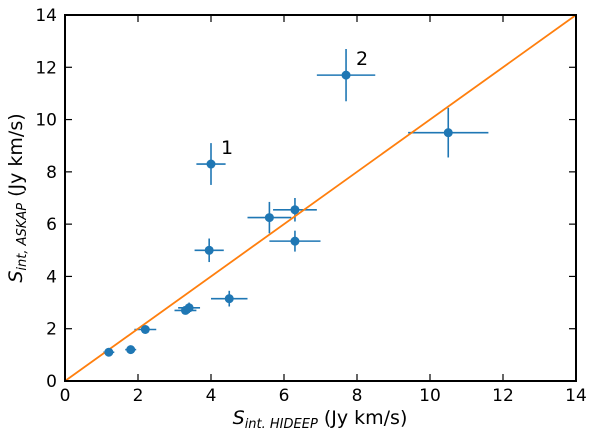 Image resolution: width=590 pixels, height=431 pixels. What do you see at coordinates (227, 148) in the screenshot?
I see `point-annotation: 1` at bounding box center [227, 148].